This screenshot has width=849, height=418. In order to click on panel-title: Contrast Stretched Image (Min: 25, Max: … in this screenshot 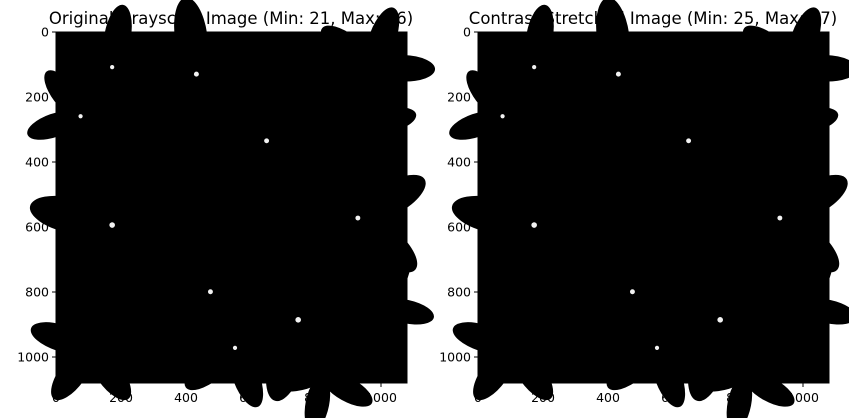, I will do `click(653, 18)`.